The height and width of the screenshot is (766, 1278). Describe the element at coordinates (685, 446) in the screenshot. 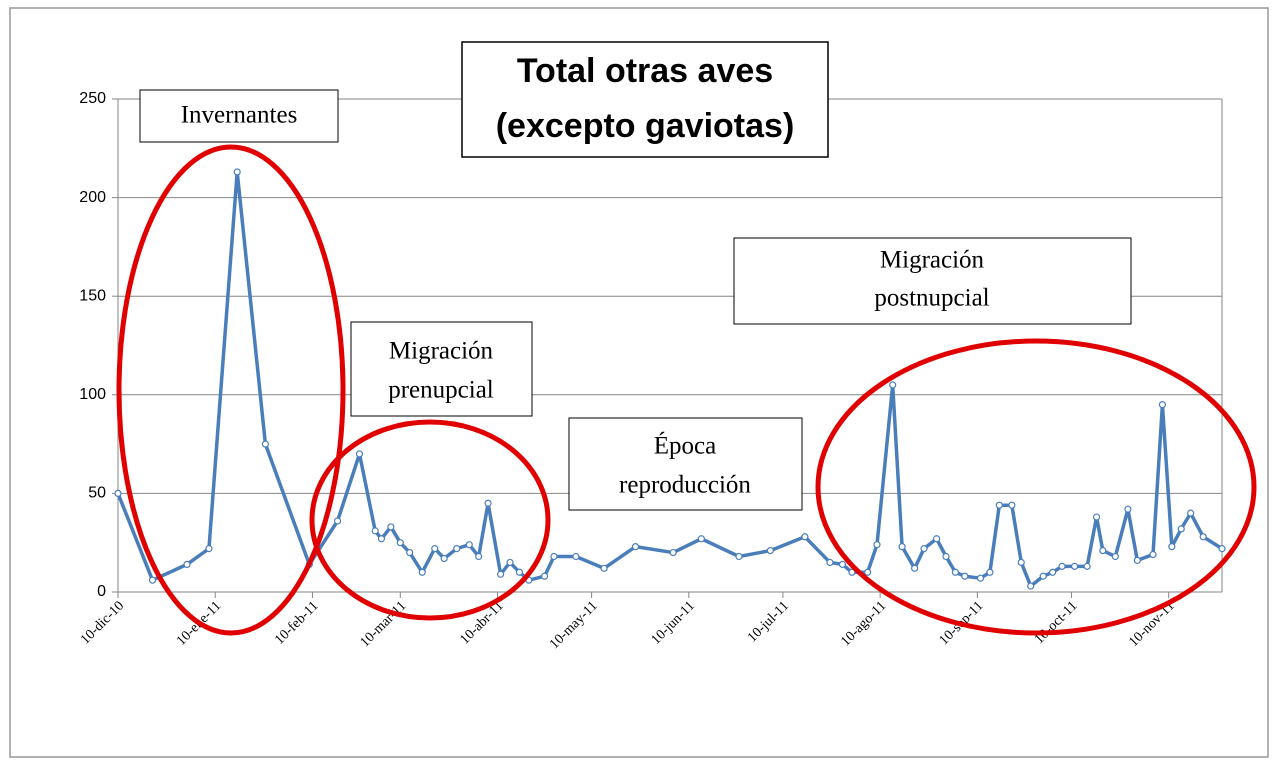

I see `annotation: Época` at that location.